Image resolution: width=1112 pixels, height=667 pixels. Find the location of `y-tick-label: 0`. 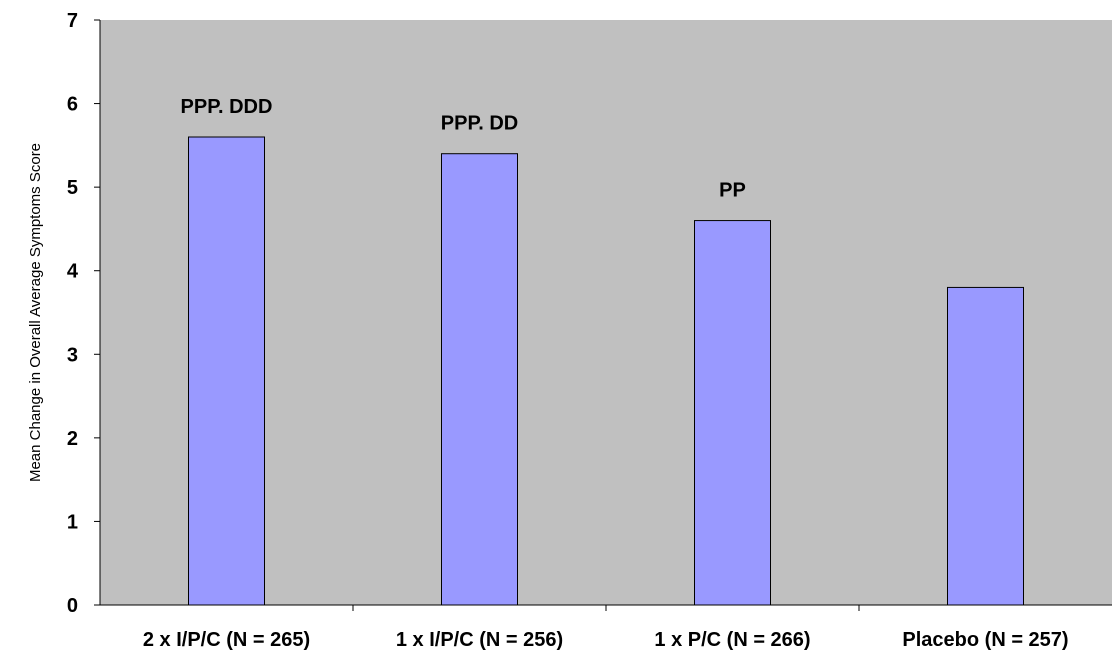

y-tick-label: 0 is located at coordinates (72, 606).